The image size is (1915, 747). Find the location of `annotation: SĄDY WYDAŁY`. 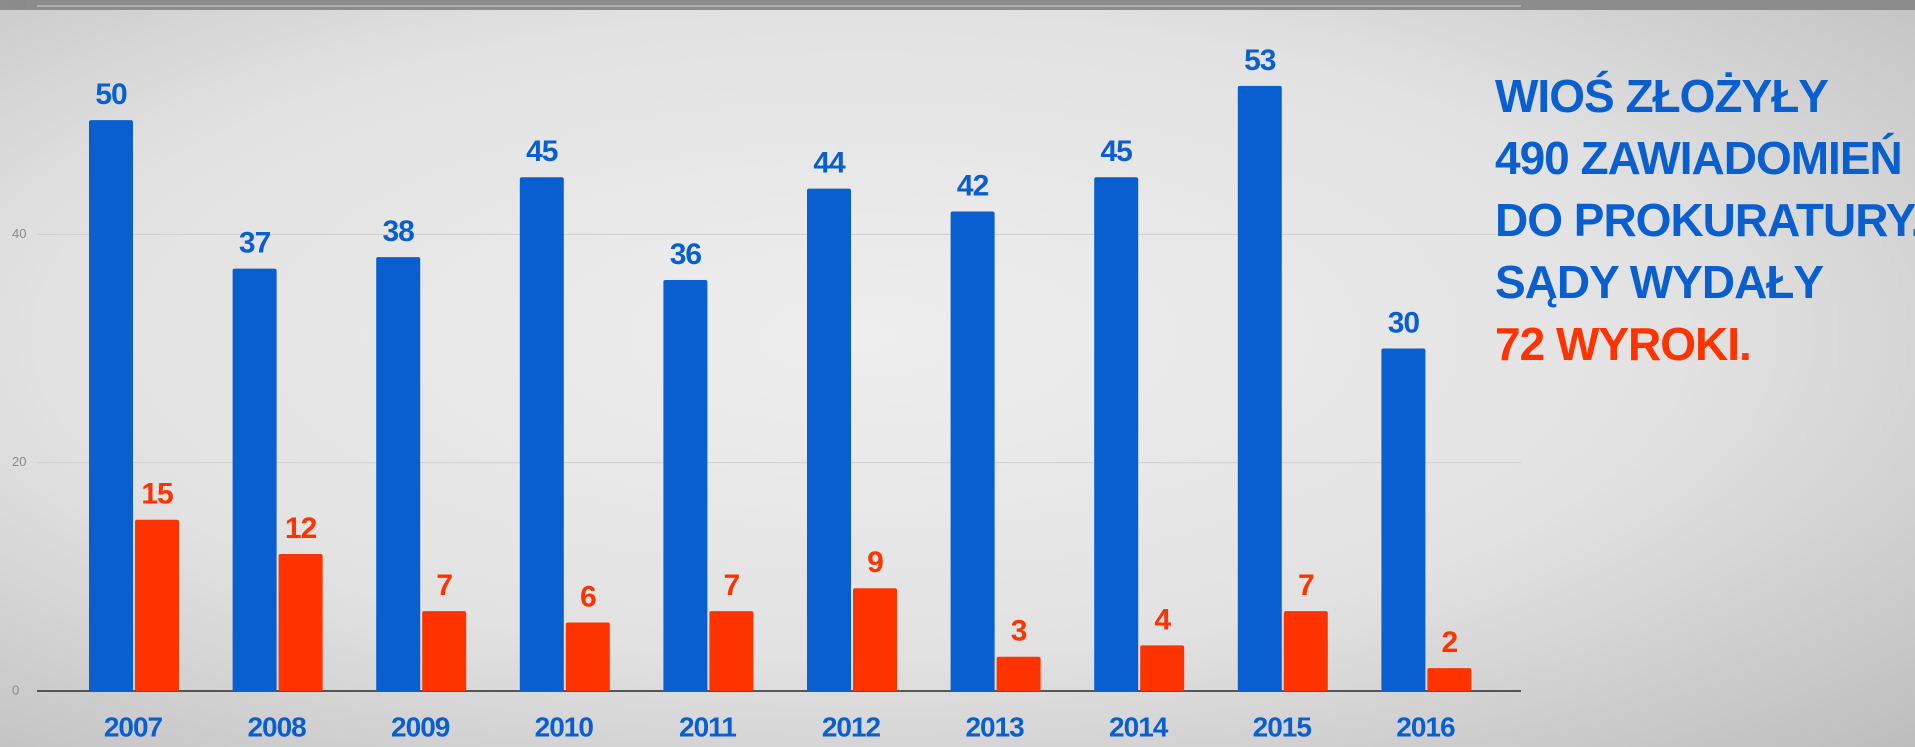

annotation: SĄDY WYDAŁY is located at coordinates (1659, 282).